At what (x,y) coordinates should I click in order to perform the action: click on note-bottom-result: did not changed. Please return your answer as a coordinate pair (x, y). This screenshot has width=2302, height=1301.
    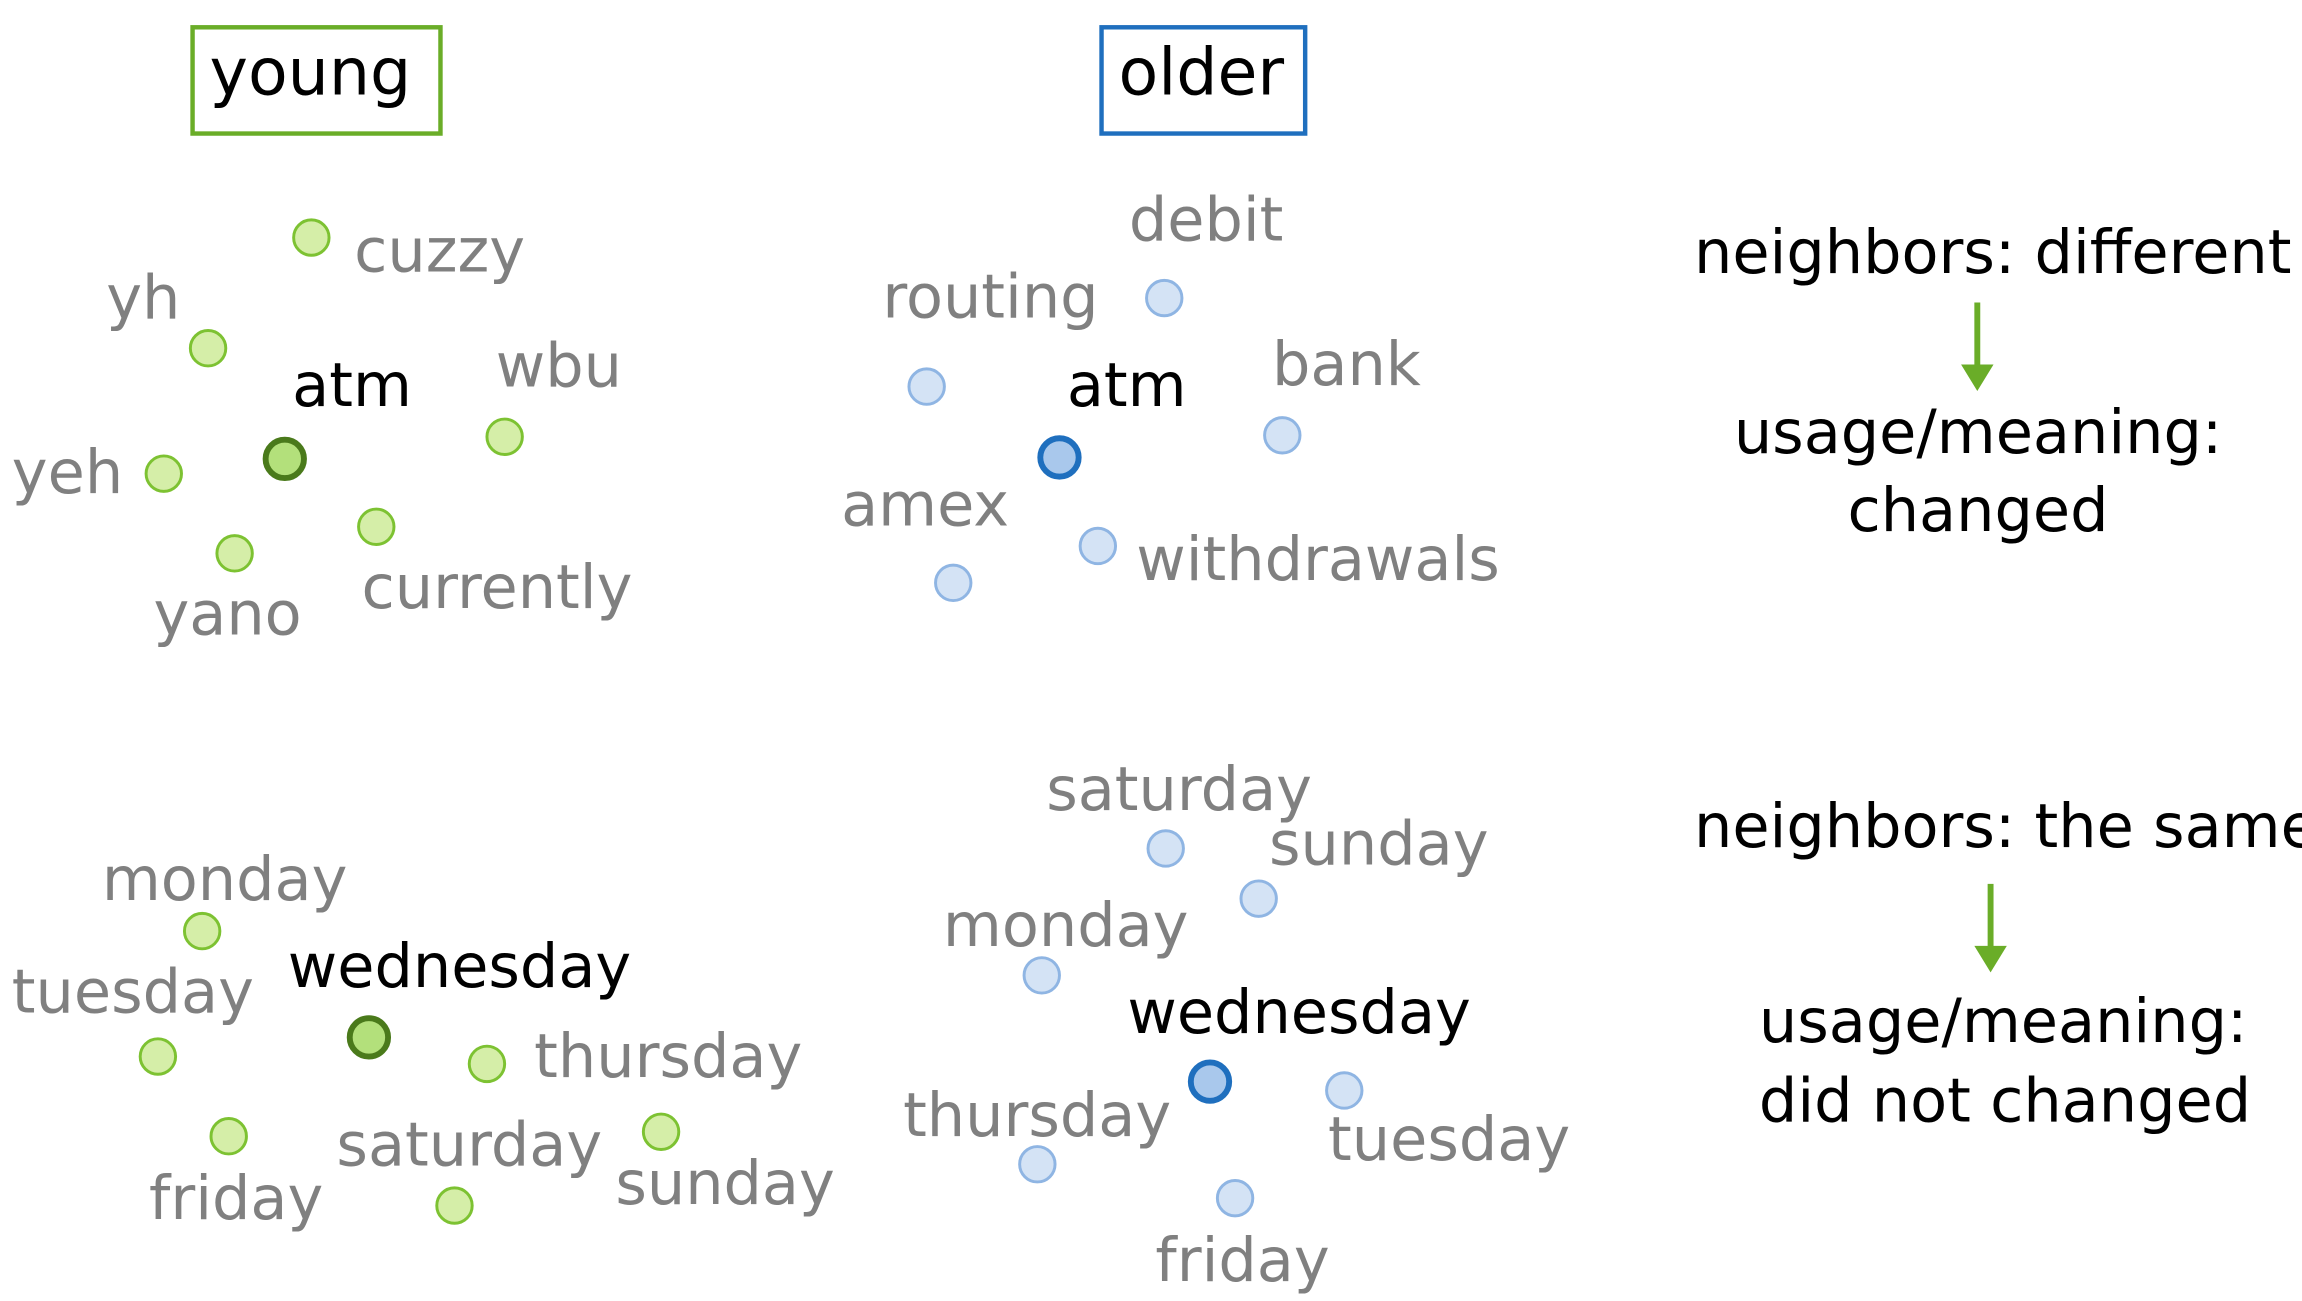
    Looking at the image, I should click on (2005, 1101).